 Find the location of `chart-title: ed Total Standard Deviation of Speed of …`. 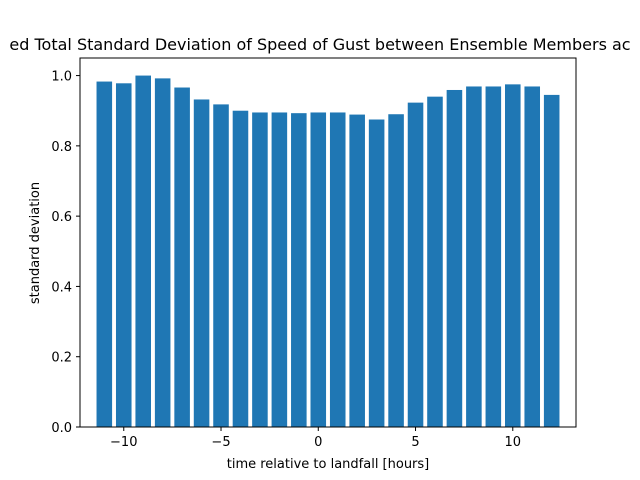

chart-title: ed Total Standard Deviation of Speed of … is located at coordinates (319, 44).